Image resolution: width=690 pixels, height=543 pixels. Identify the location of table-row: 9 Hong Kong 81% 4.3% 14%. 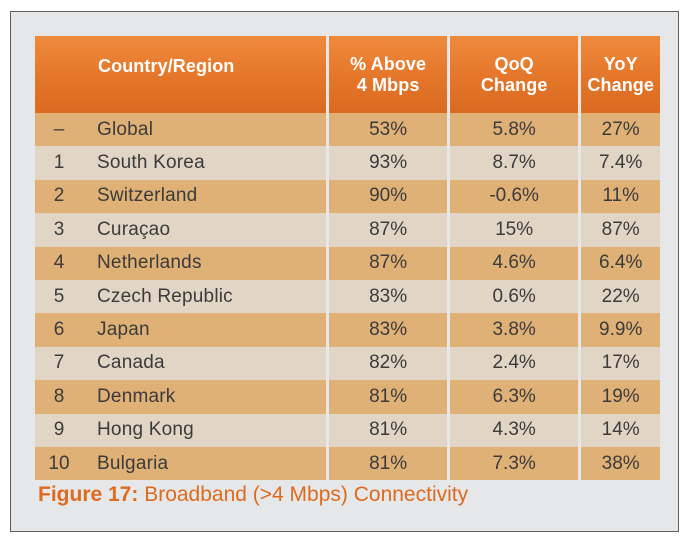
(347, 430).